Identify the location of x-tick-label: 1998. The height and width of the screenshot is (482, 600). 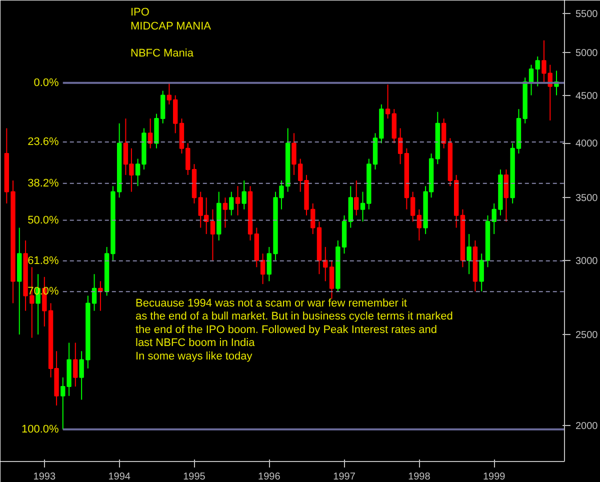
(419, 477).